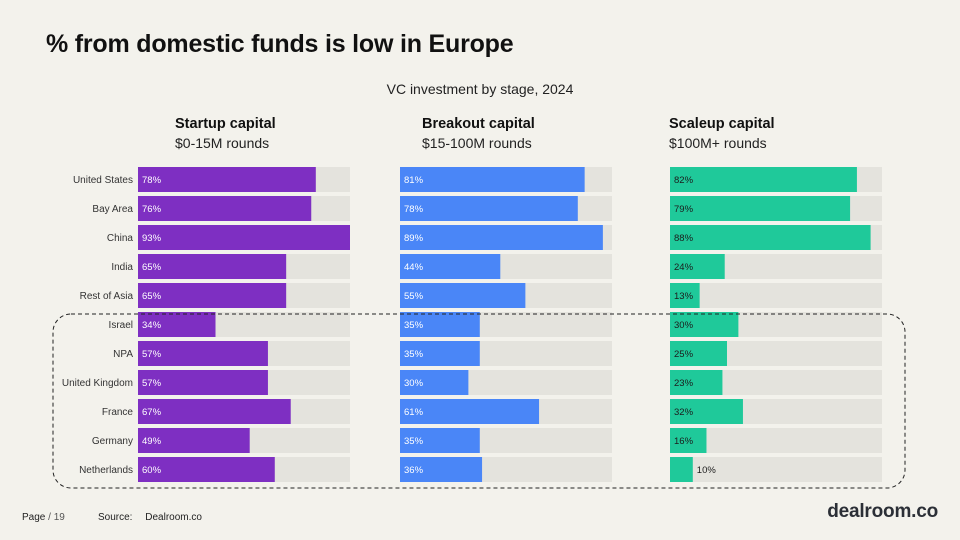  Describe the element at coordinates (112, 441) in the screenshot. I see `row-label: Germany` at that location.